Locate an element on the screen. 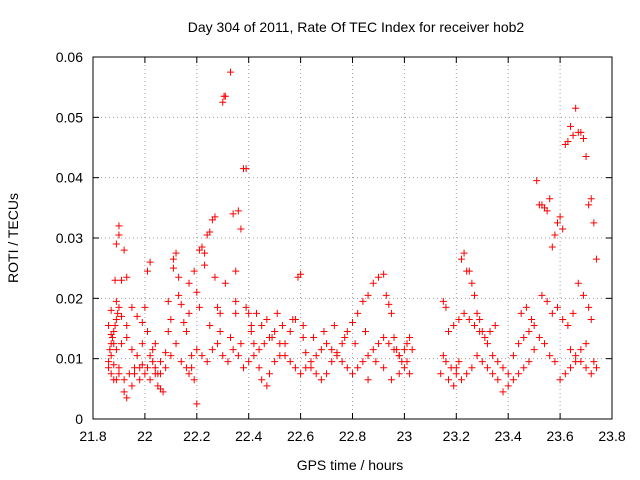 Image resolution: width=640 pixels, height=480 pixels. y-tick-label: 0.02 is located at coordinates (69, 298).